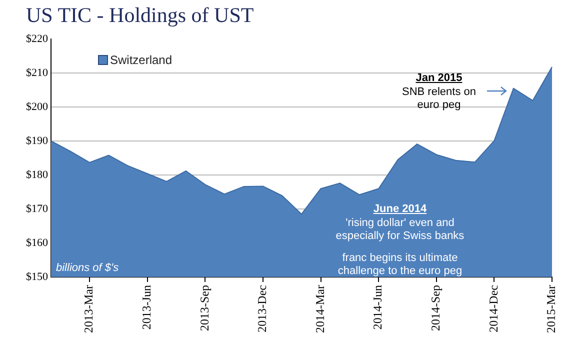 The image size is (577, 341). What do you see at coordinates (551, 309) in the screenshot?
I see `x-tick-label: 2015-Mar` at bounding box center [551, 309].